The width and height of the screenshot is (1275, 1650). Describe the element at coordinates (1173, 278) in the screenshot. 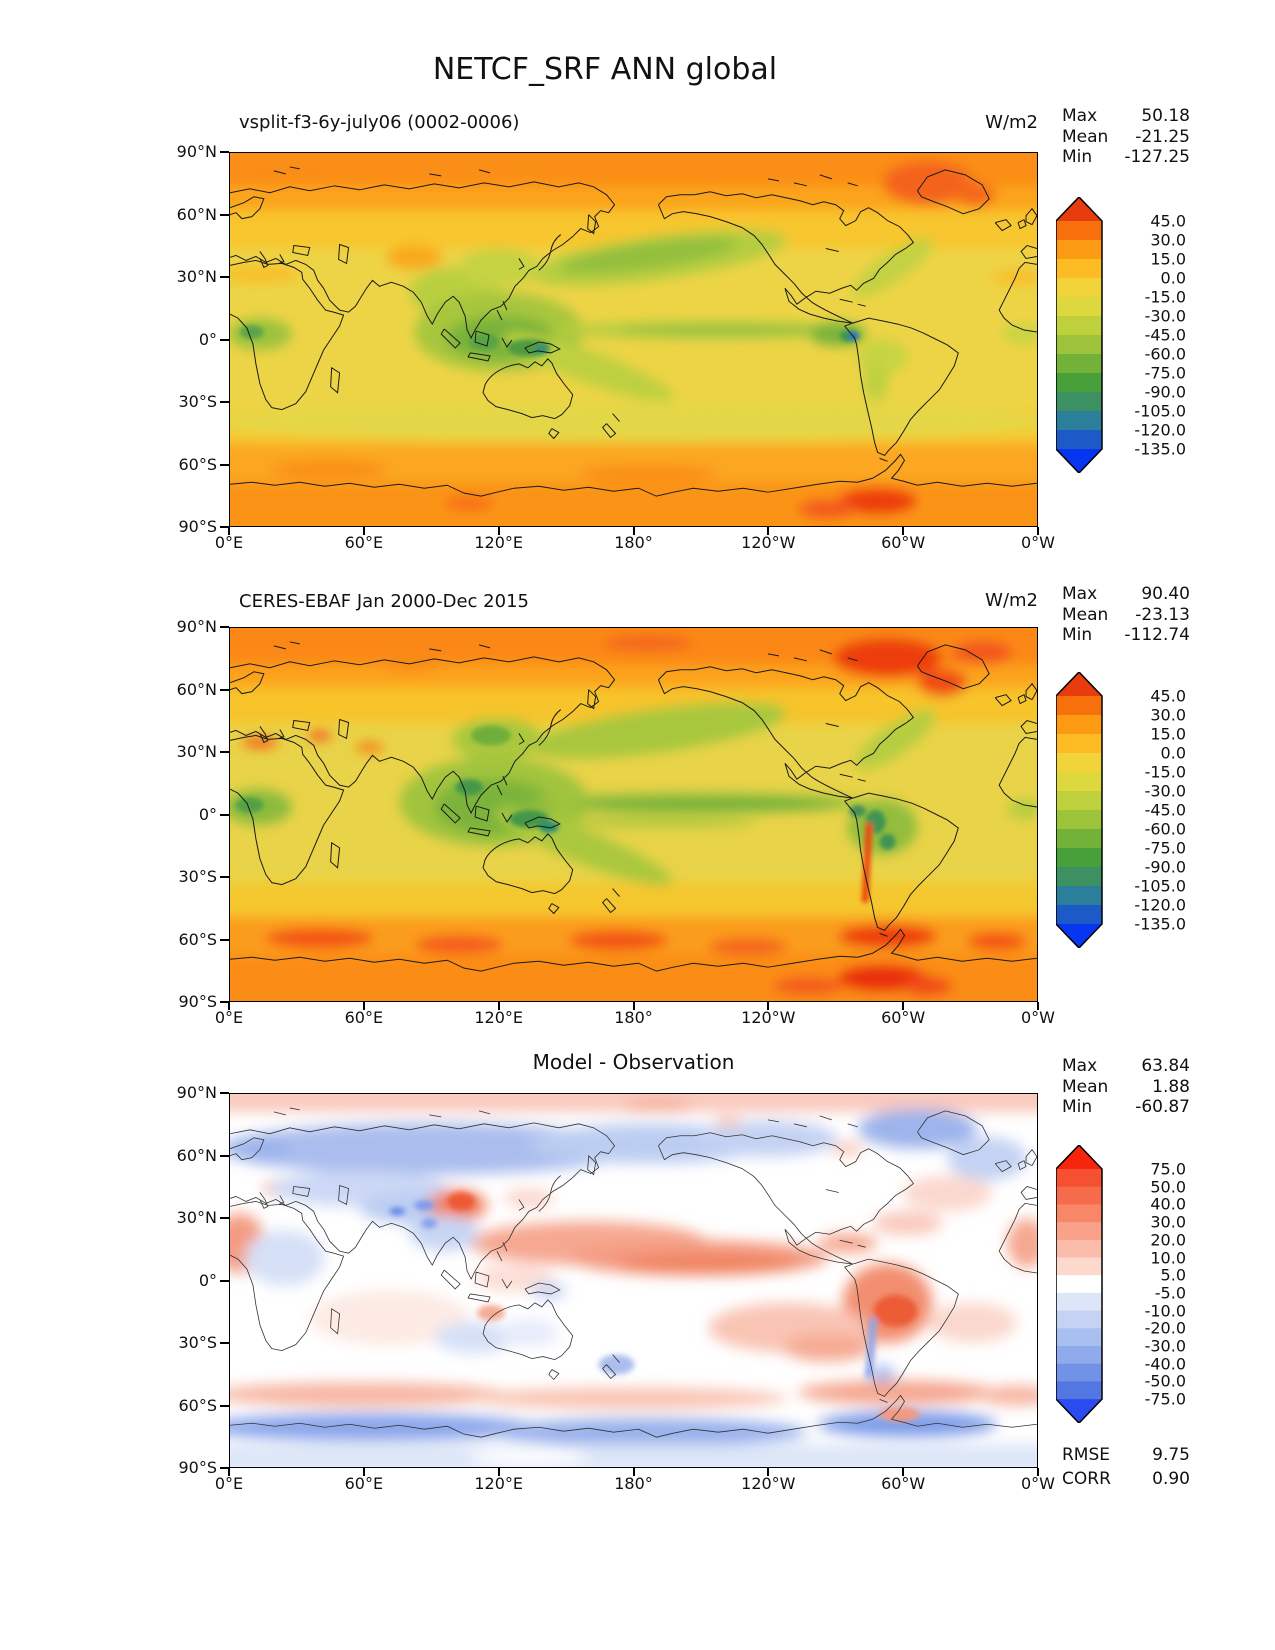

I see `colorbar-tick-label: 0.0` at that location.